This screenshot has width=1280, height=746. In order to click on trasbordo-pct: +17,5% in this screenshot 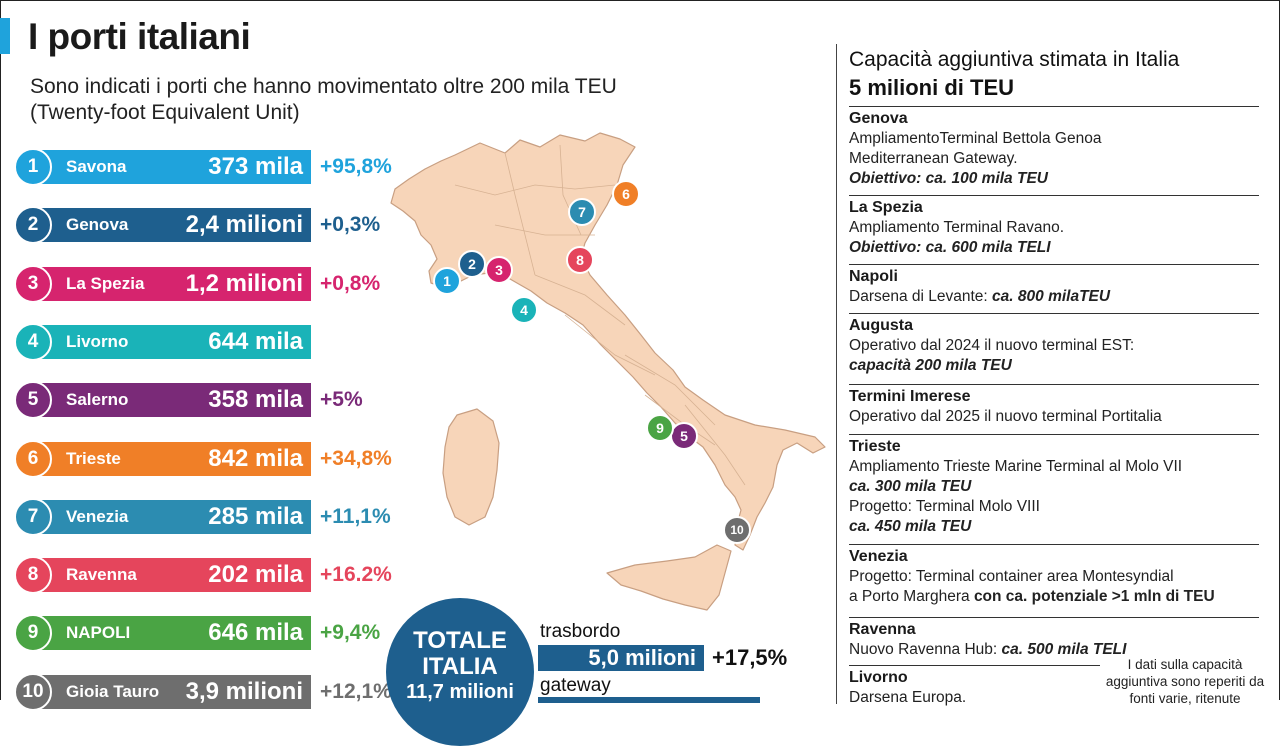, I will do `click(750, 657)`.